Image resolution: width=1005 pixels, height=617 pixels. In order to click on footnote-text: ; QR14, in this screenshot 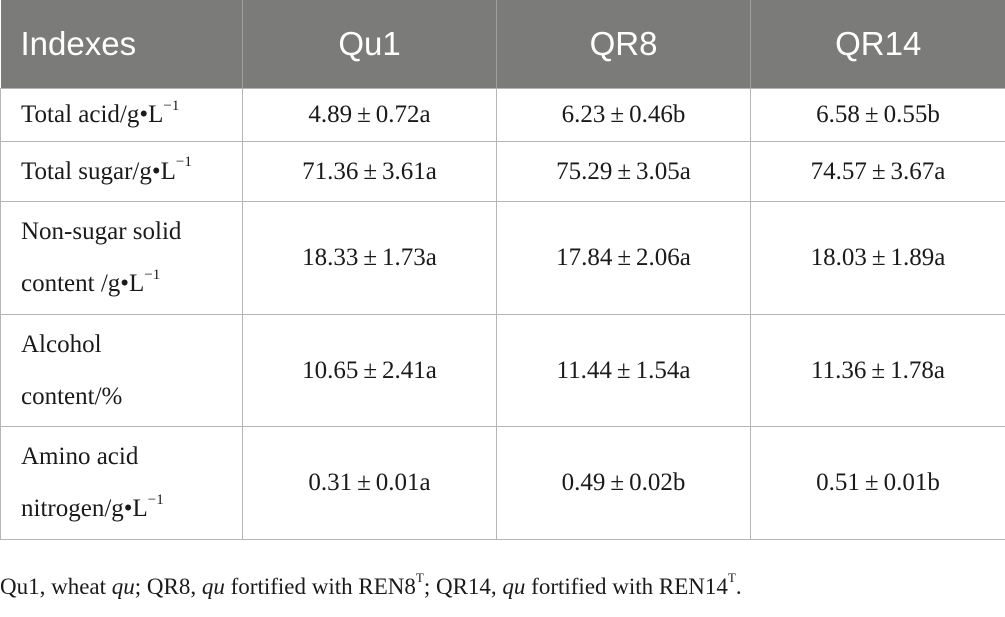, I will do `click(463, 586)`.